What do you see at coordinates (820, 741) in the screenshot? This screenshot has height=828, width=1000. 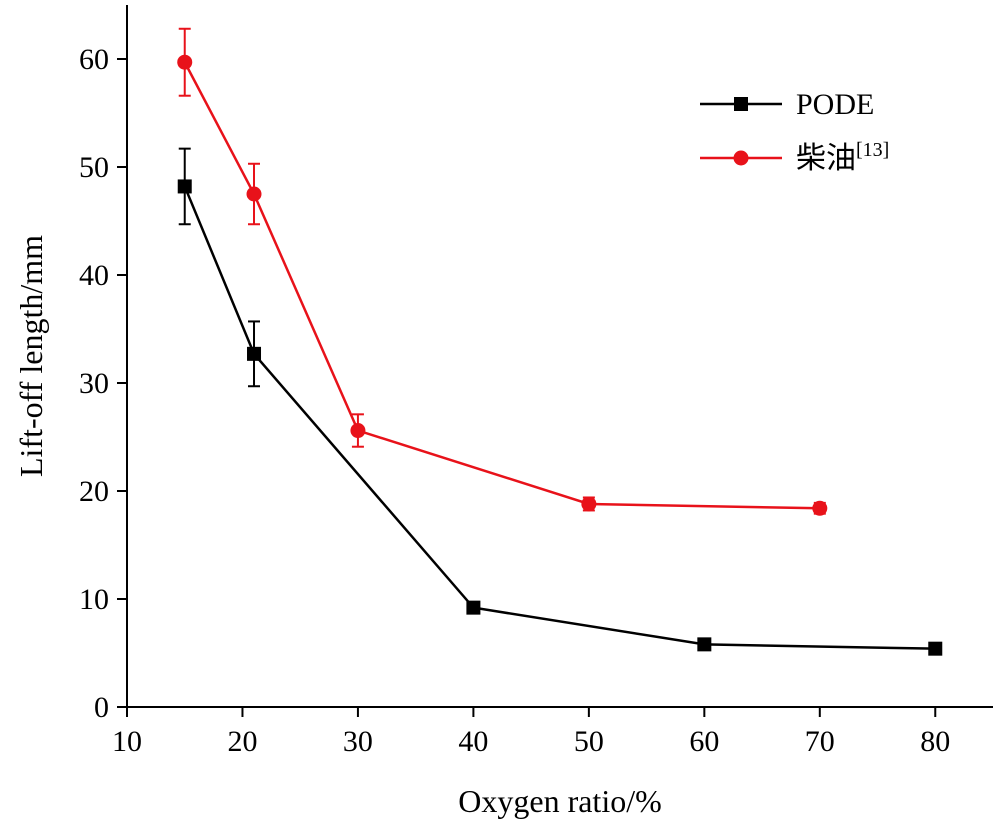 I see `x-tick-label: 70` at bounding box center [820, 741].